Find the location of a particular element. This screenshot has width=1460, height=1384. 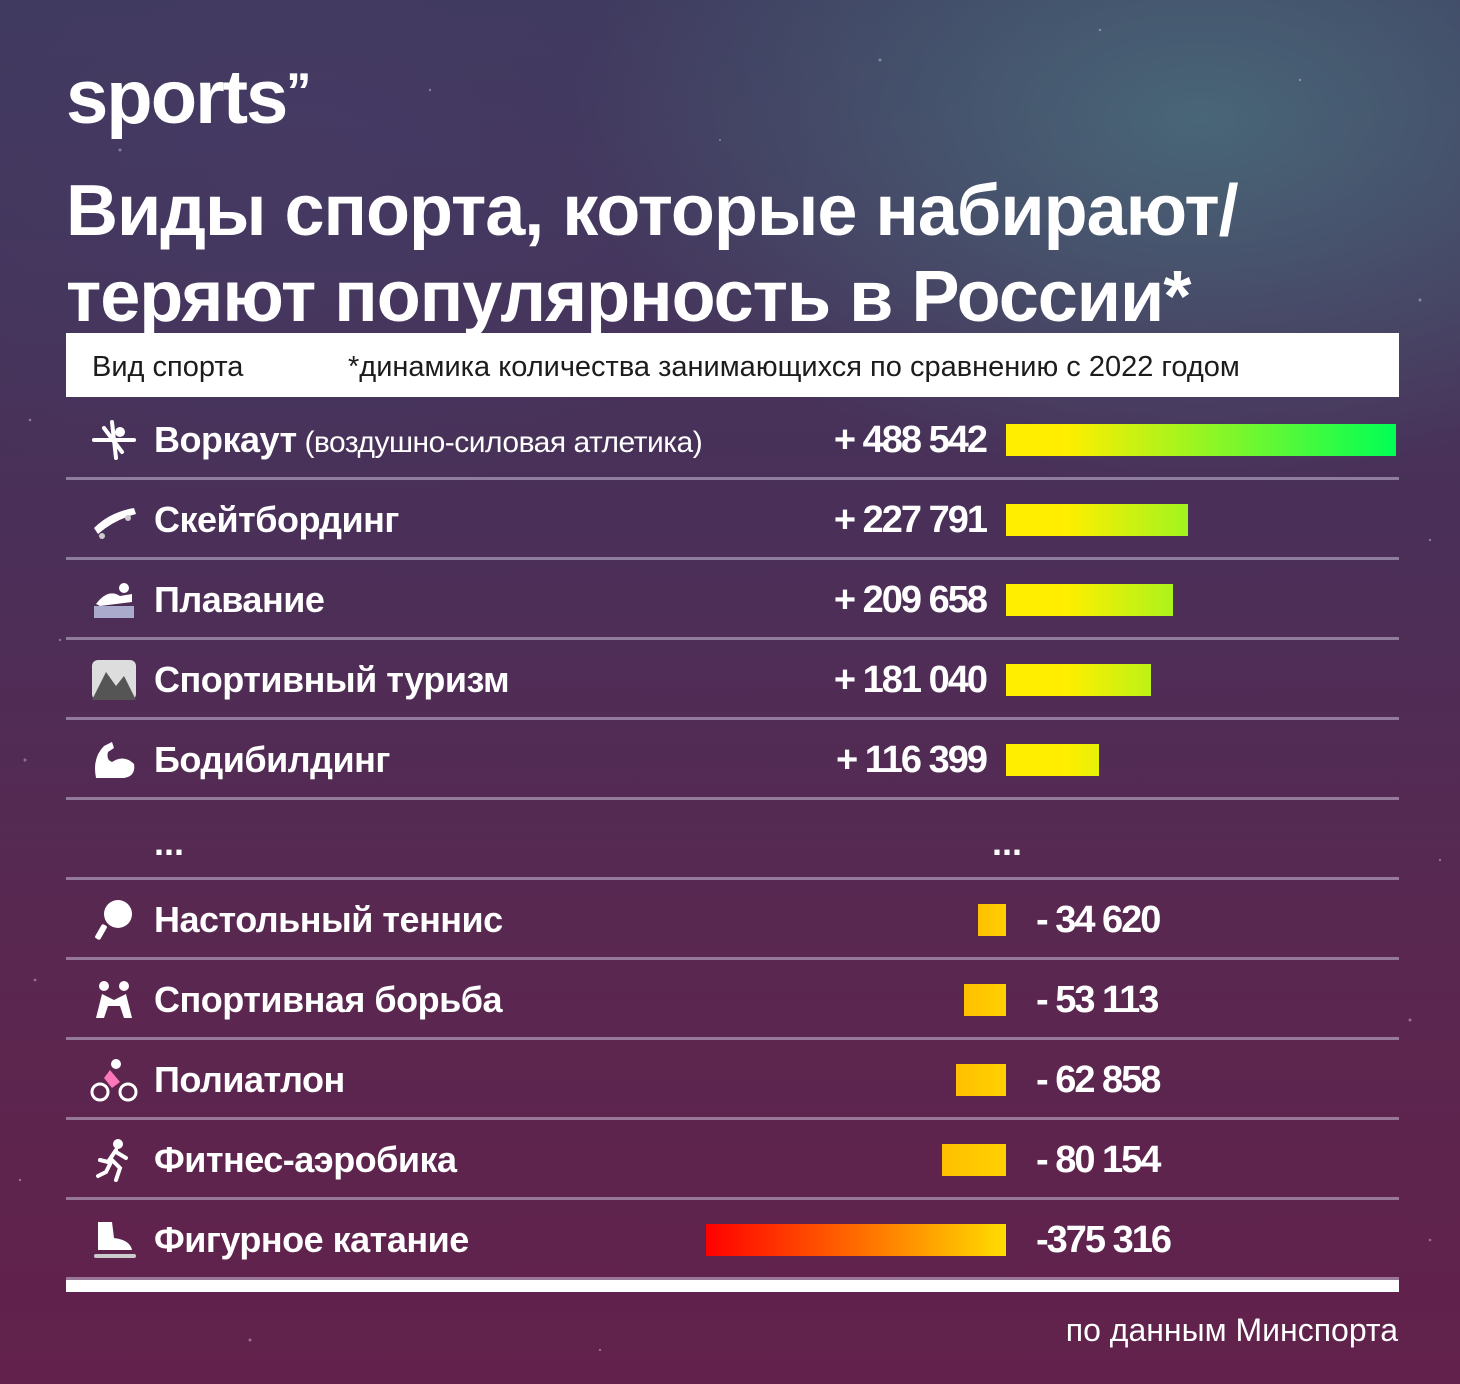

cyclist-icon is located at coordinates (114, 1080).